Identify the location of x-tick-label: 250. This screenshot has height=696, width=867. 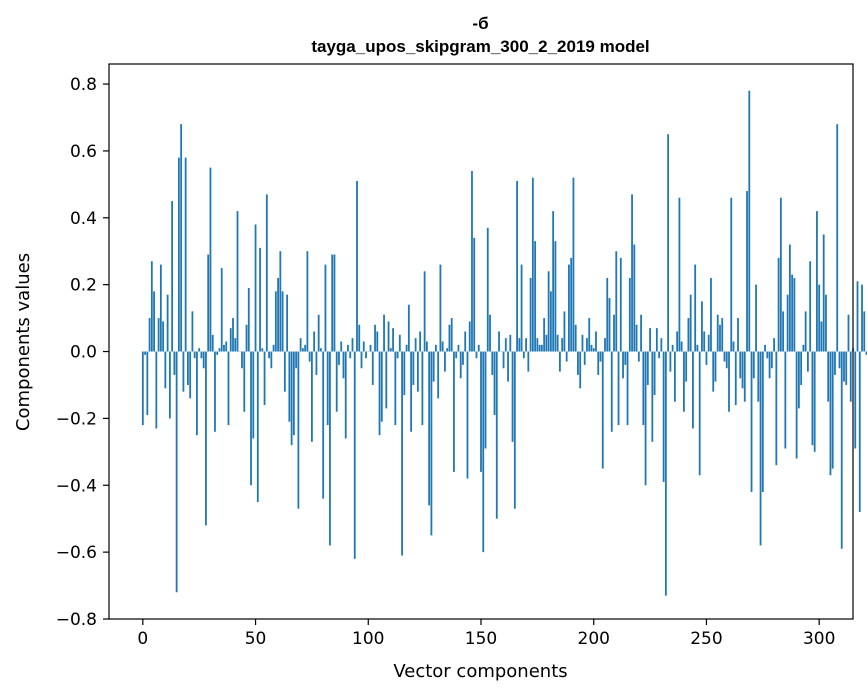
(706, 639).